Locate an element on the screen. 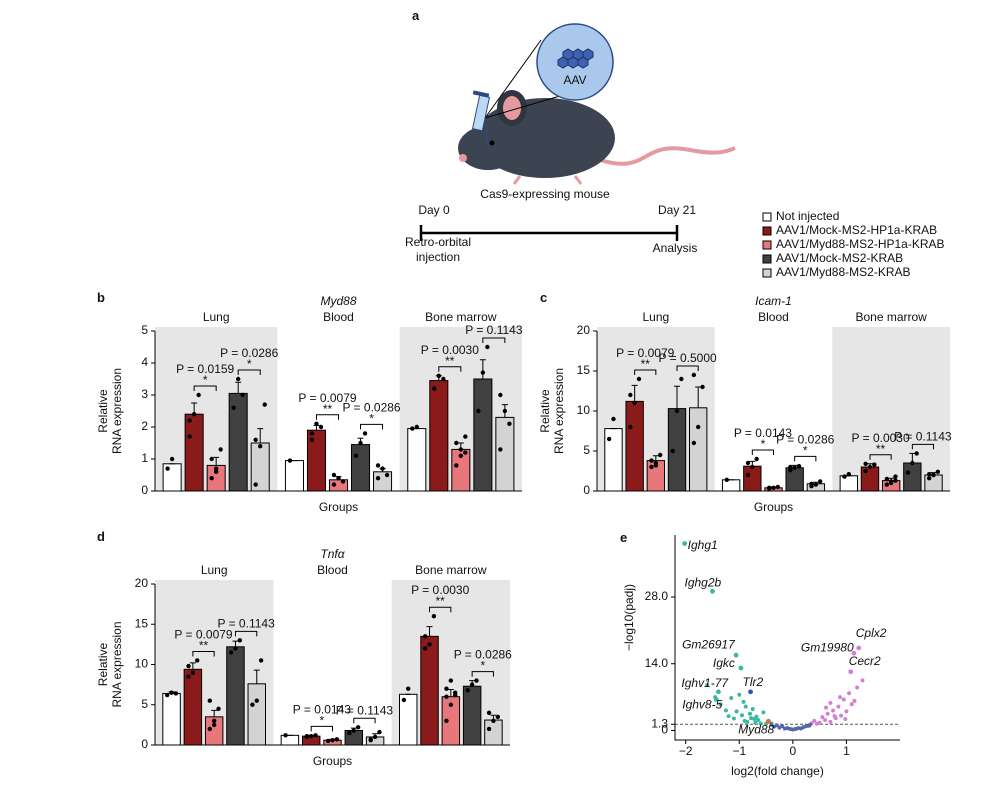  legend-label: AAV1/Myd88-MS2-HP1a-KRAB is located at coordinates (860, 244).